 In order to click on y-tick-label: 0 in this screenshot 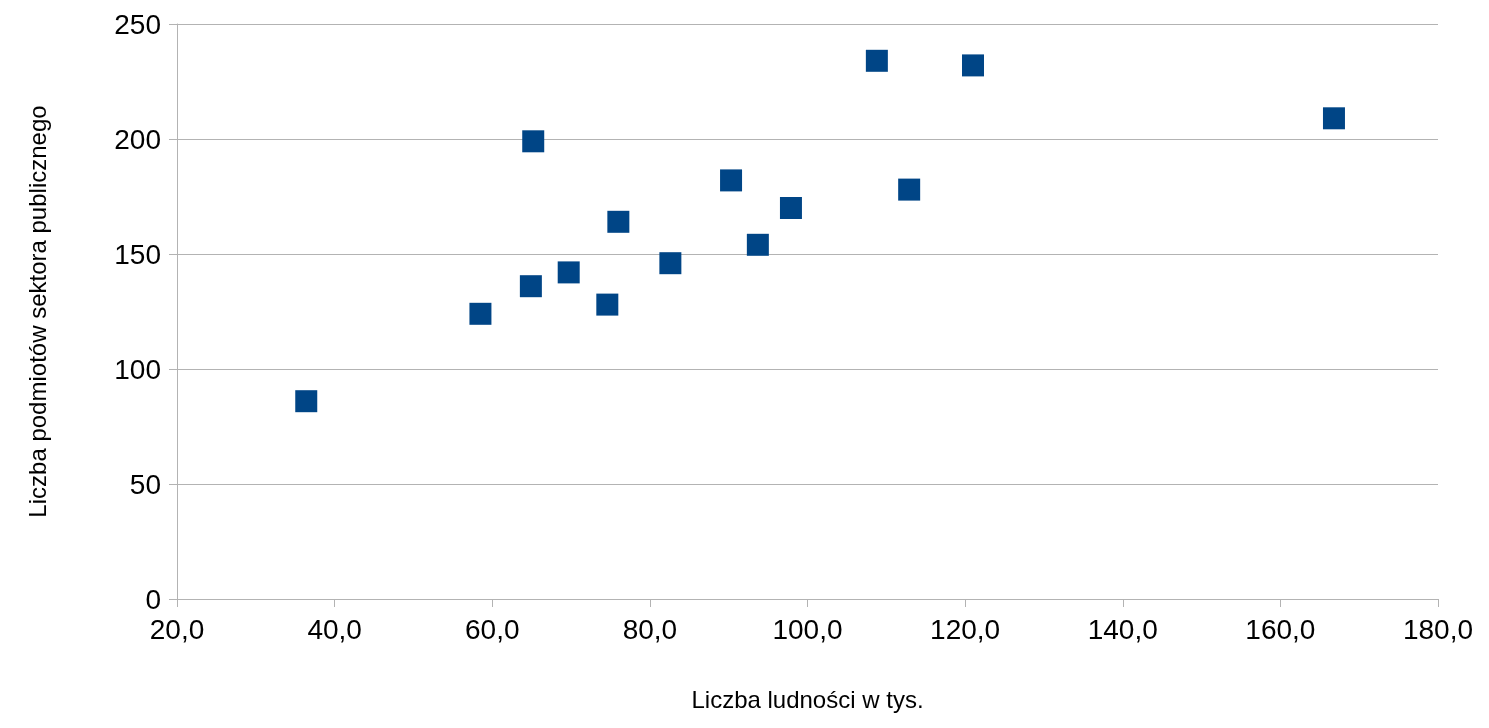, I will do `click(153, 599)`.